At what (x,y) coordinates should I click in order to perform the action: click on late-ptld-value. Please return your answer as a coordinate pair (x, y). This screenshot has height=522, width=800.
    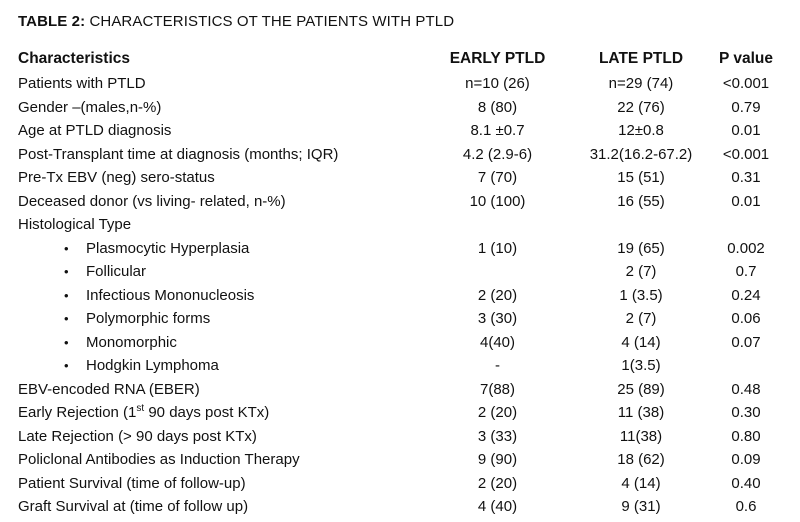
    Looking at the image, I should click on (641, 225).